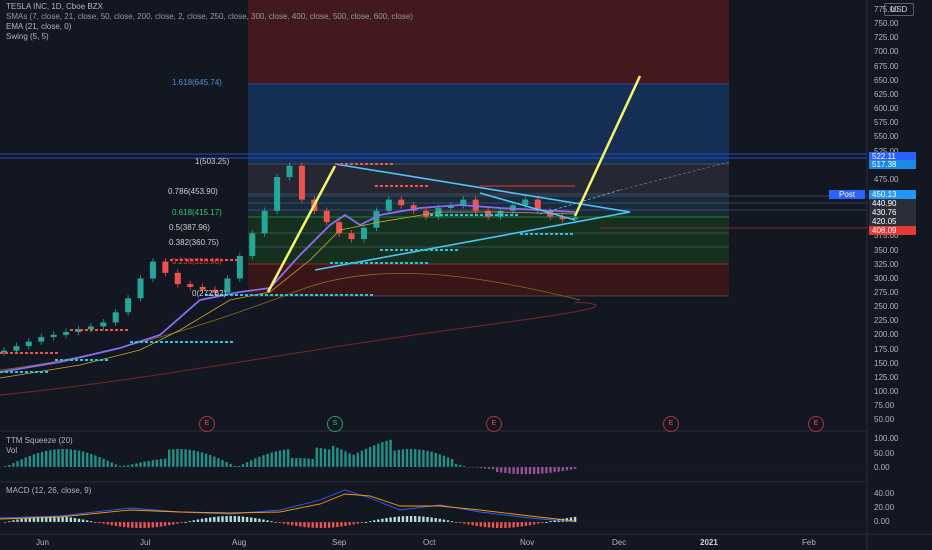 This screenshot has height=550, width=932. I want to click on price-axis-label: 600.00, so click(886, 109).